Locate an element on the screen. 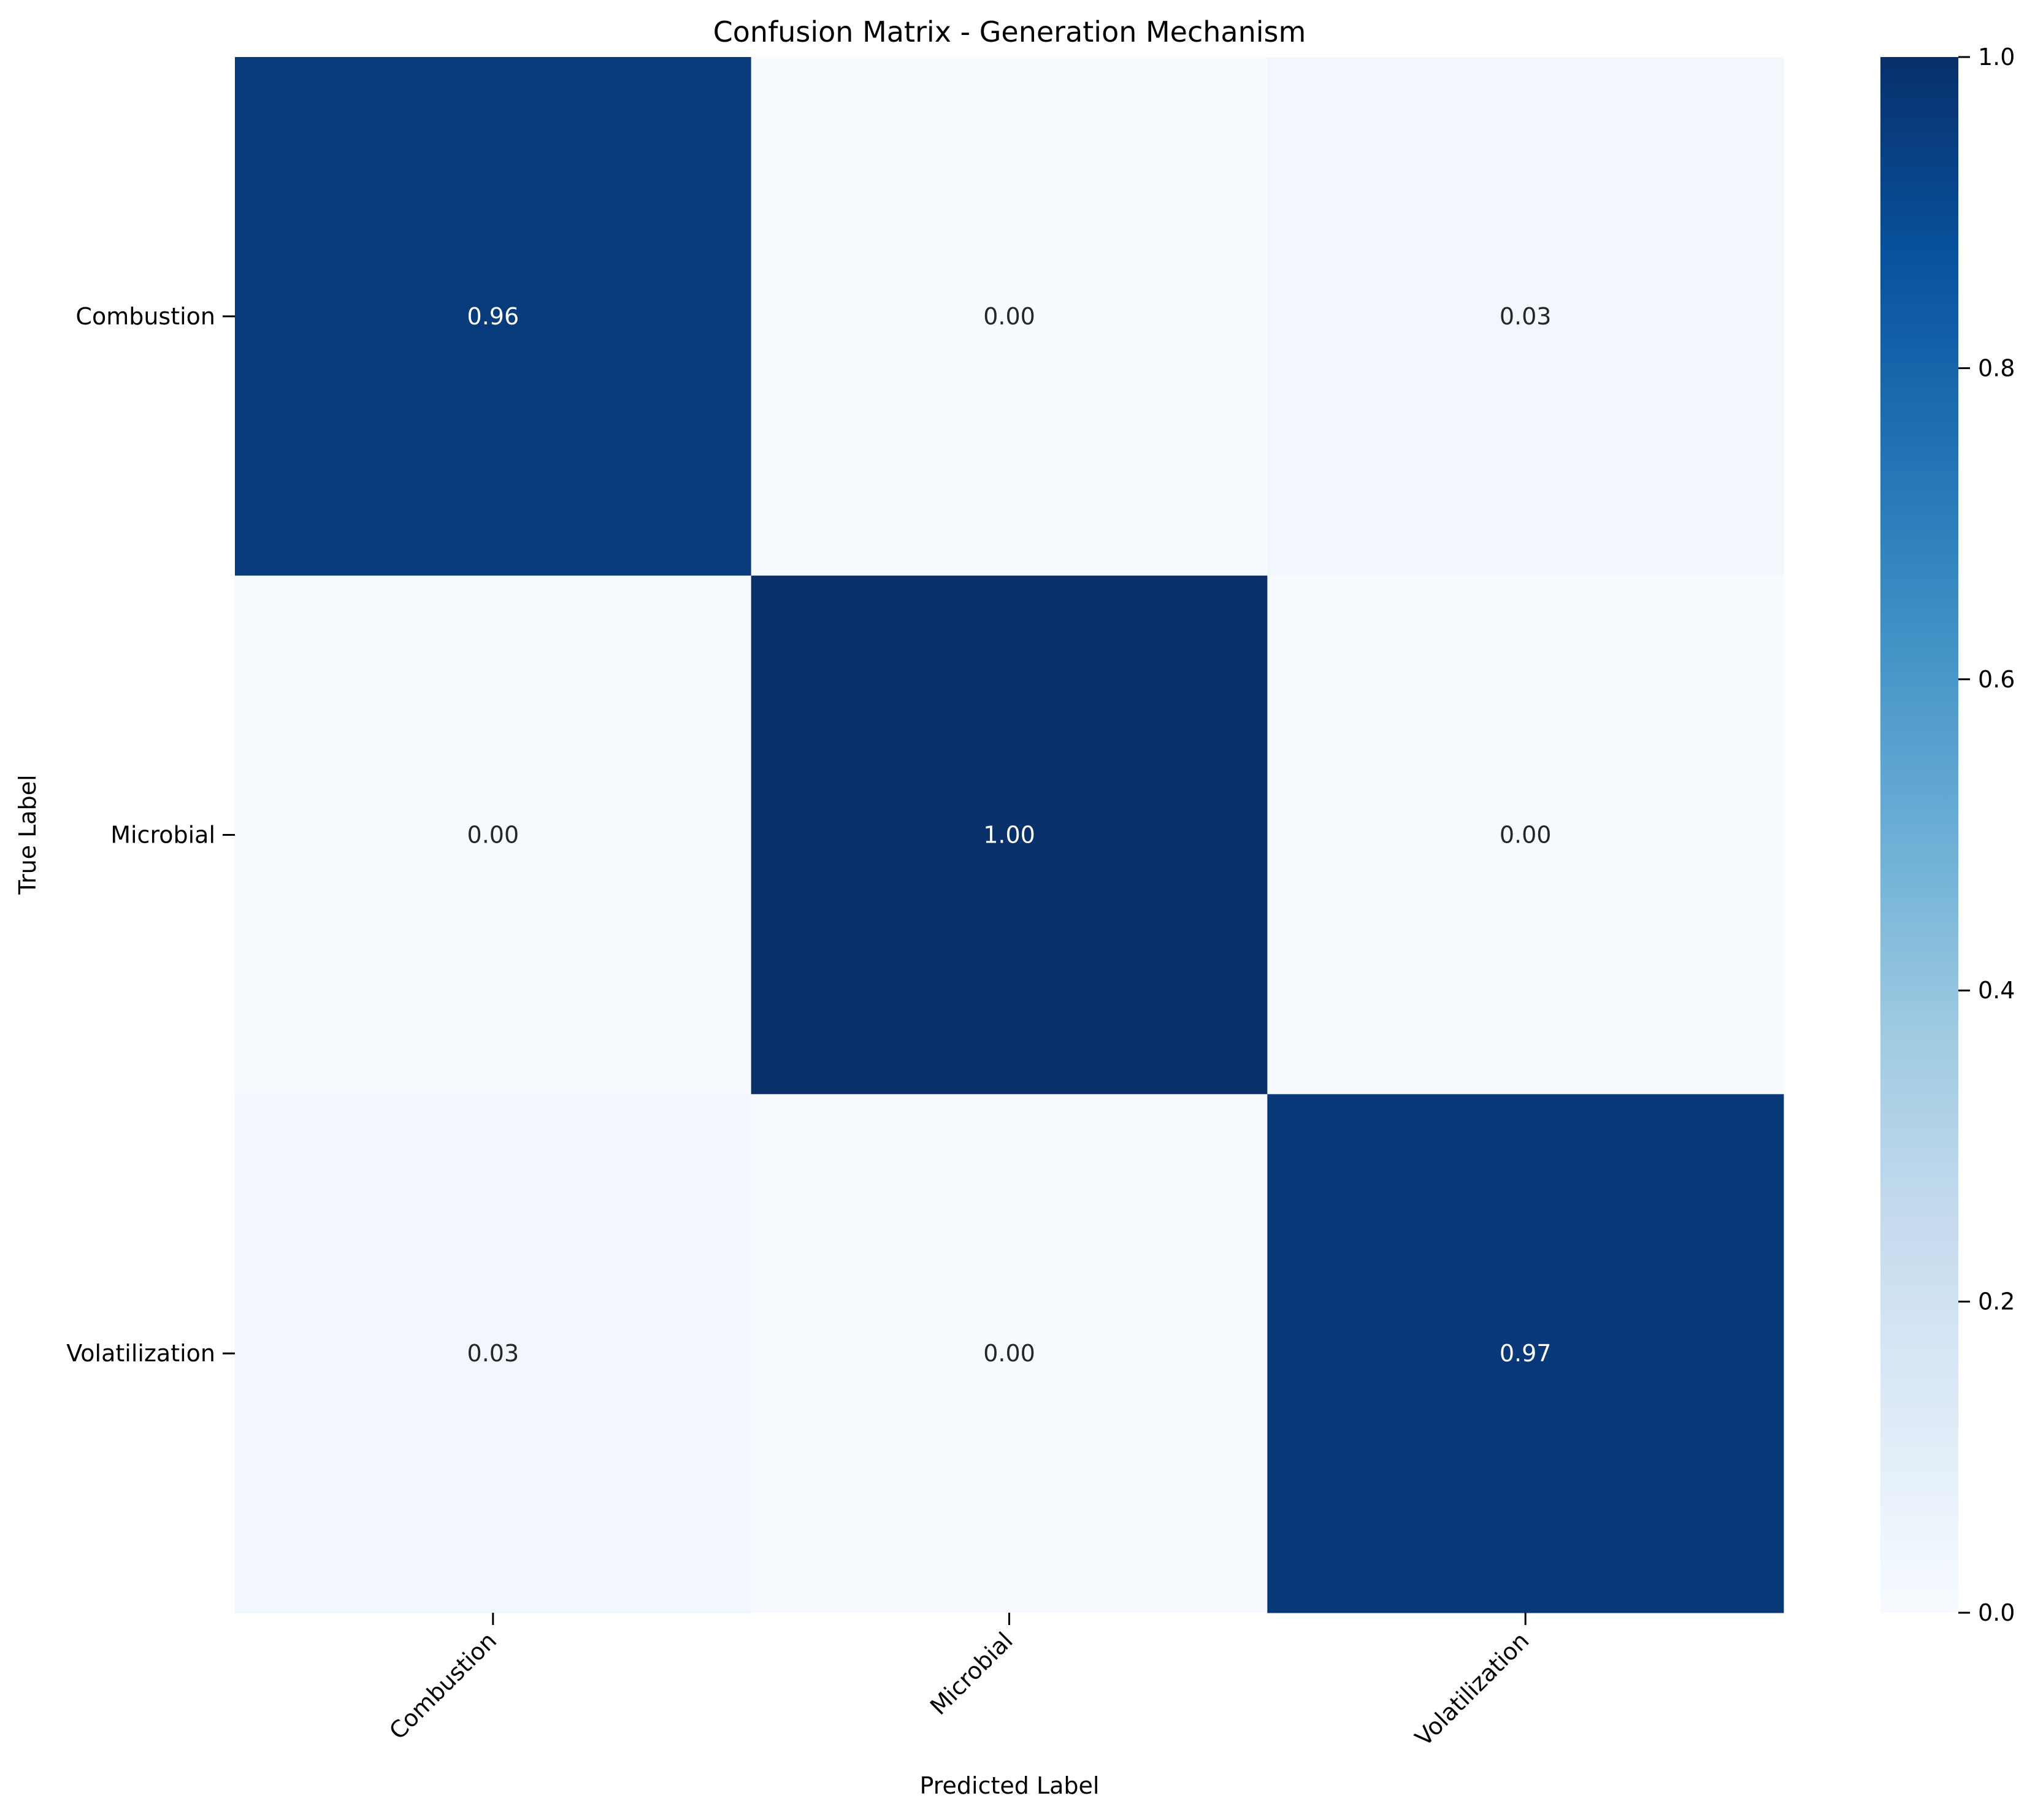 The image size is (2035, 1820). colorbar-ticks: 0.0 0.2 0.4 0.6 0.8 1.0 is located at coordinates (1986, 835).